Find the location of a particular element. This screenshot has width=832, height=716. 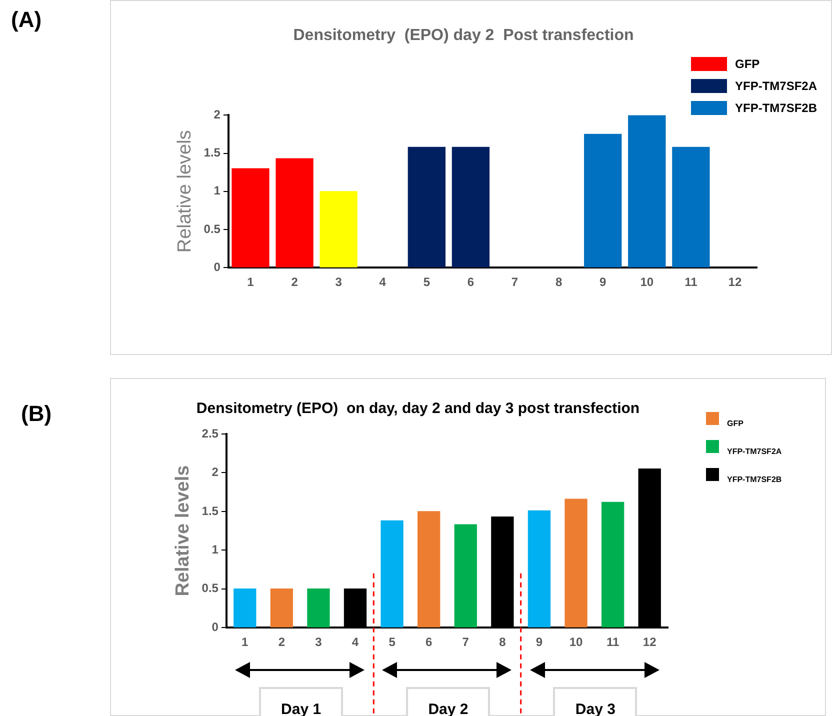

text: (A) is located at coordinates (26, 20).